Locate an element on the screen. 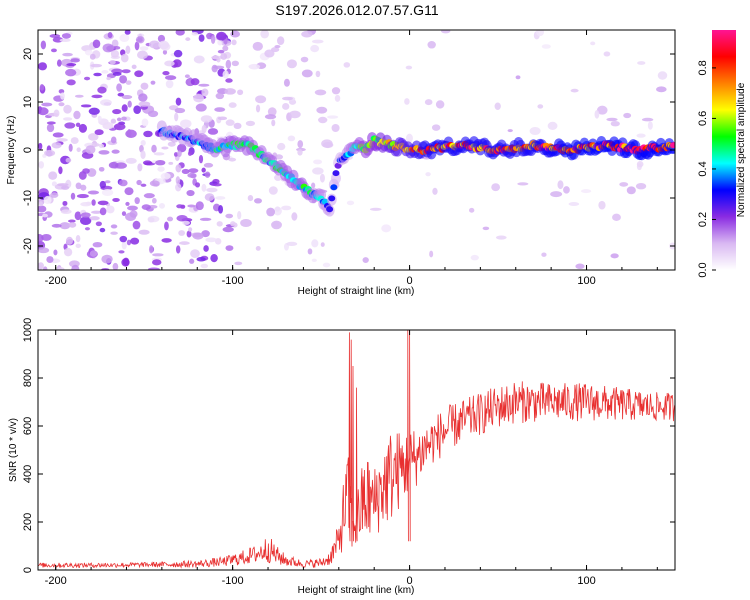  snr-xtick-label: 100 is located at coordinates (586, 581).